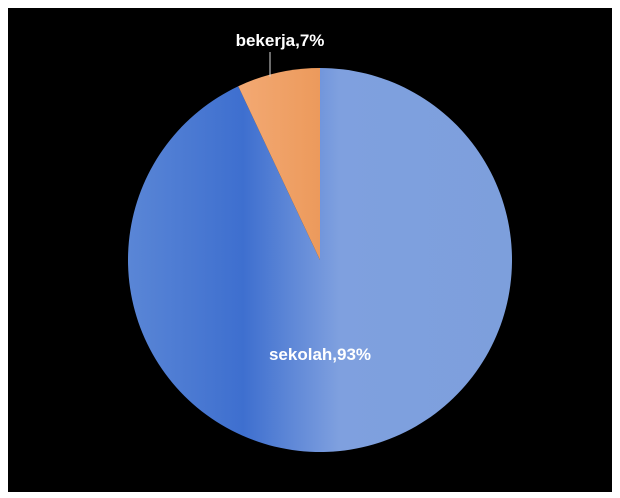  What do you see at coordinates (279, 164) in the screenshot?
I see `pie-slice-bekerja` at bounding box center [279, 164].